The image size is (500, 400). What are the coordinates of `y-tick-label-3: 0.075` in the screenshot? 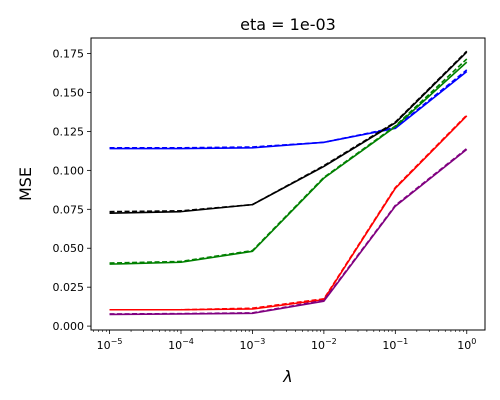 It's located at (69, 209).